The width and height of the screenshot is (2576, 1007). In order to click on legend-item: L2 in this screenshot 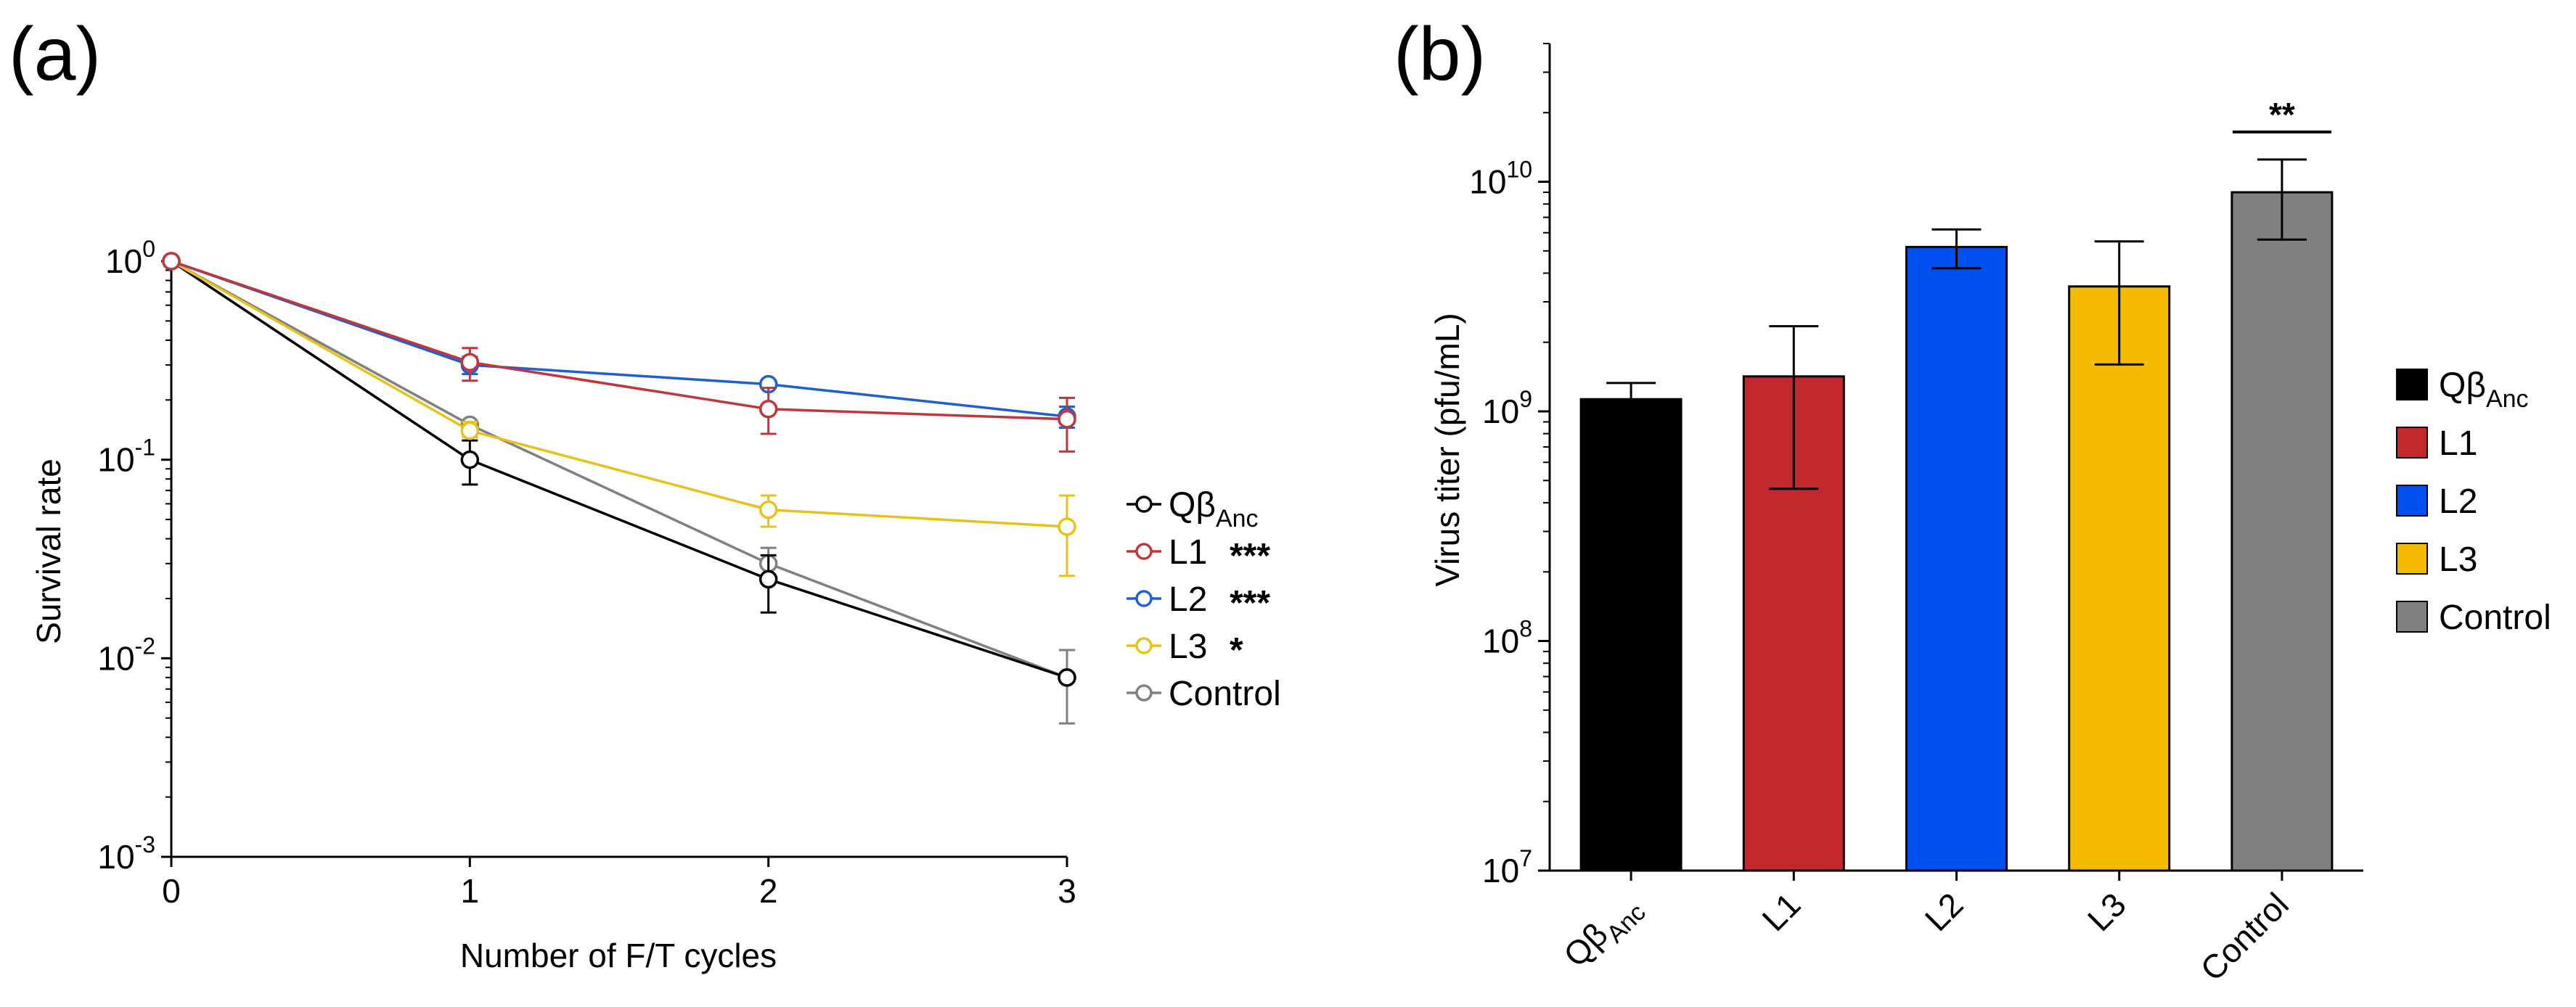, I will do `click(2436, 501)`.